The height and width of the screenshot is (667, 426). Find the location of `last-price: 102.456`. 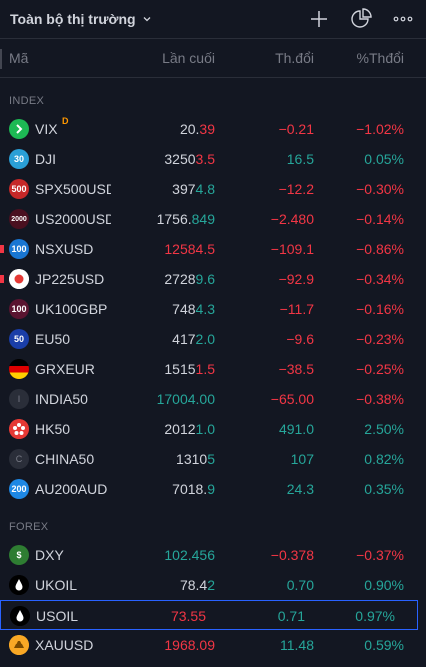

last-price: 102.456 is located at coordinates (189, 555).